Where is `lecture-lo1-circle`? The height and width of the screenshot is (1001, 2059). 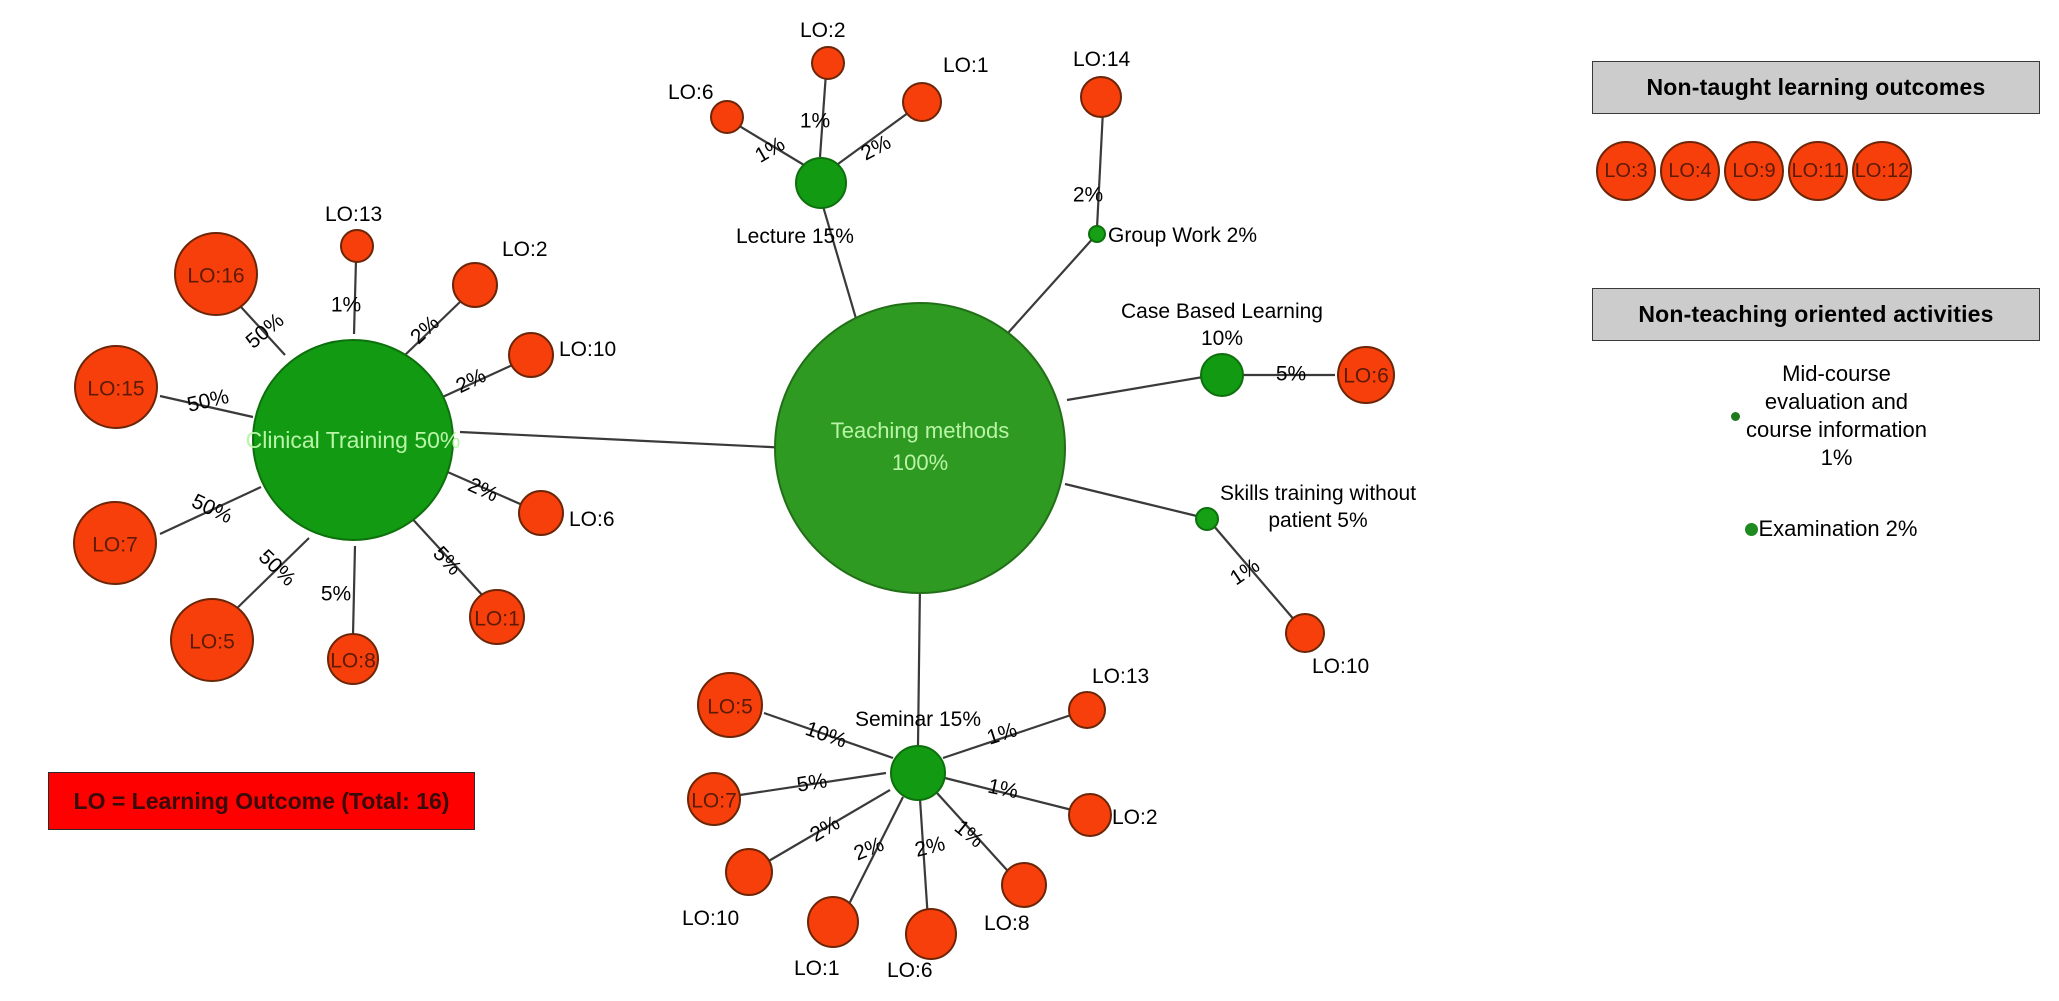 lecture-lo1-circle is located at coordinates (922, 102).